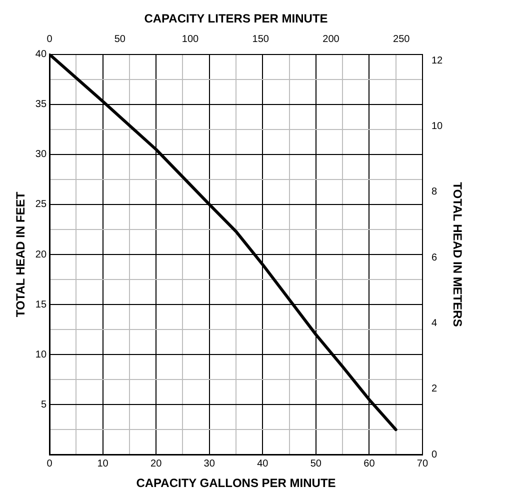 This screenshot has height=503, width=508. Describe the element at coordinates (434, 258) in the screenshot. I see `y2-tick-label: 6` at that location.